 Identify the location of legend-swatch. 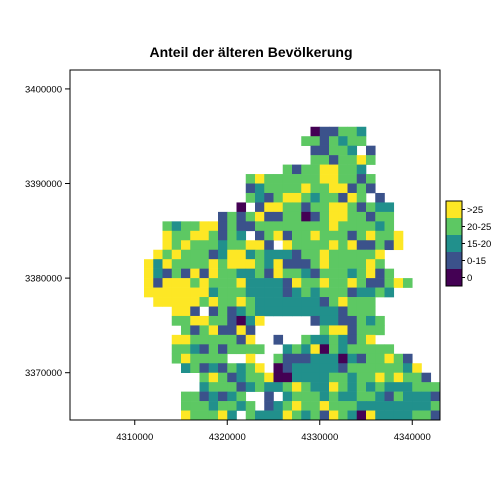
(454, 260).